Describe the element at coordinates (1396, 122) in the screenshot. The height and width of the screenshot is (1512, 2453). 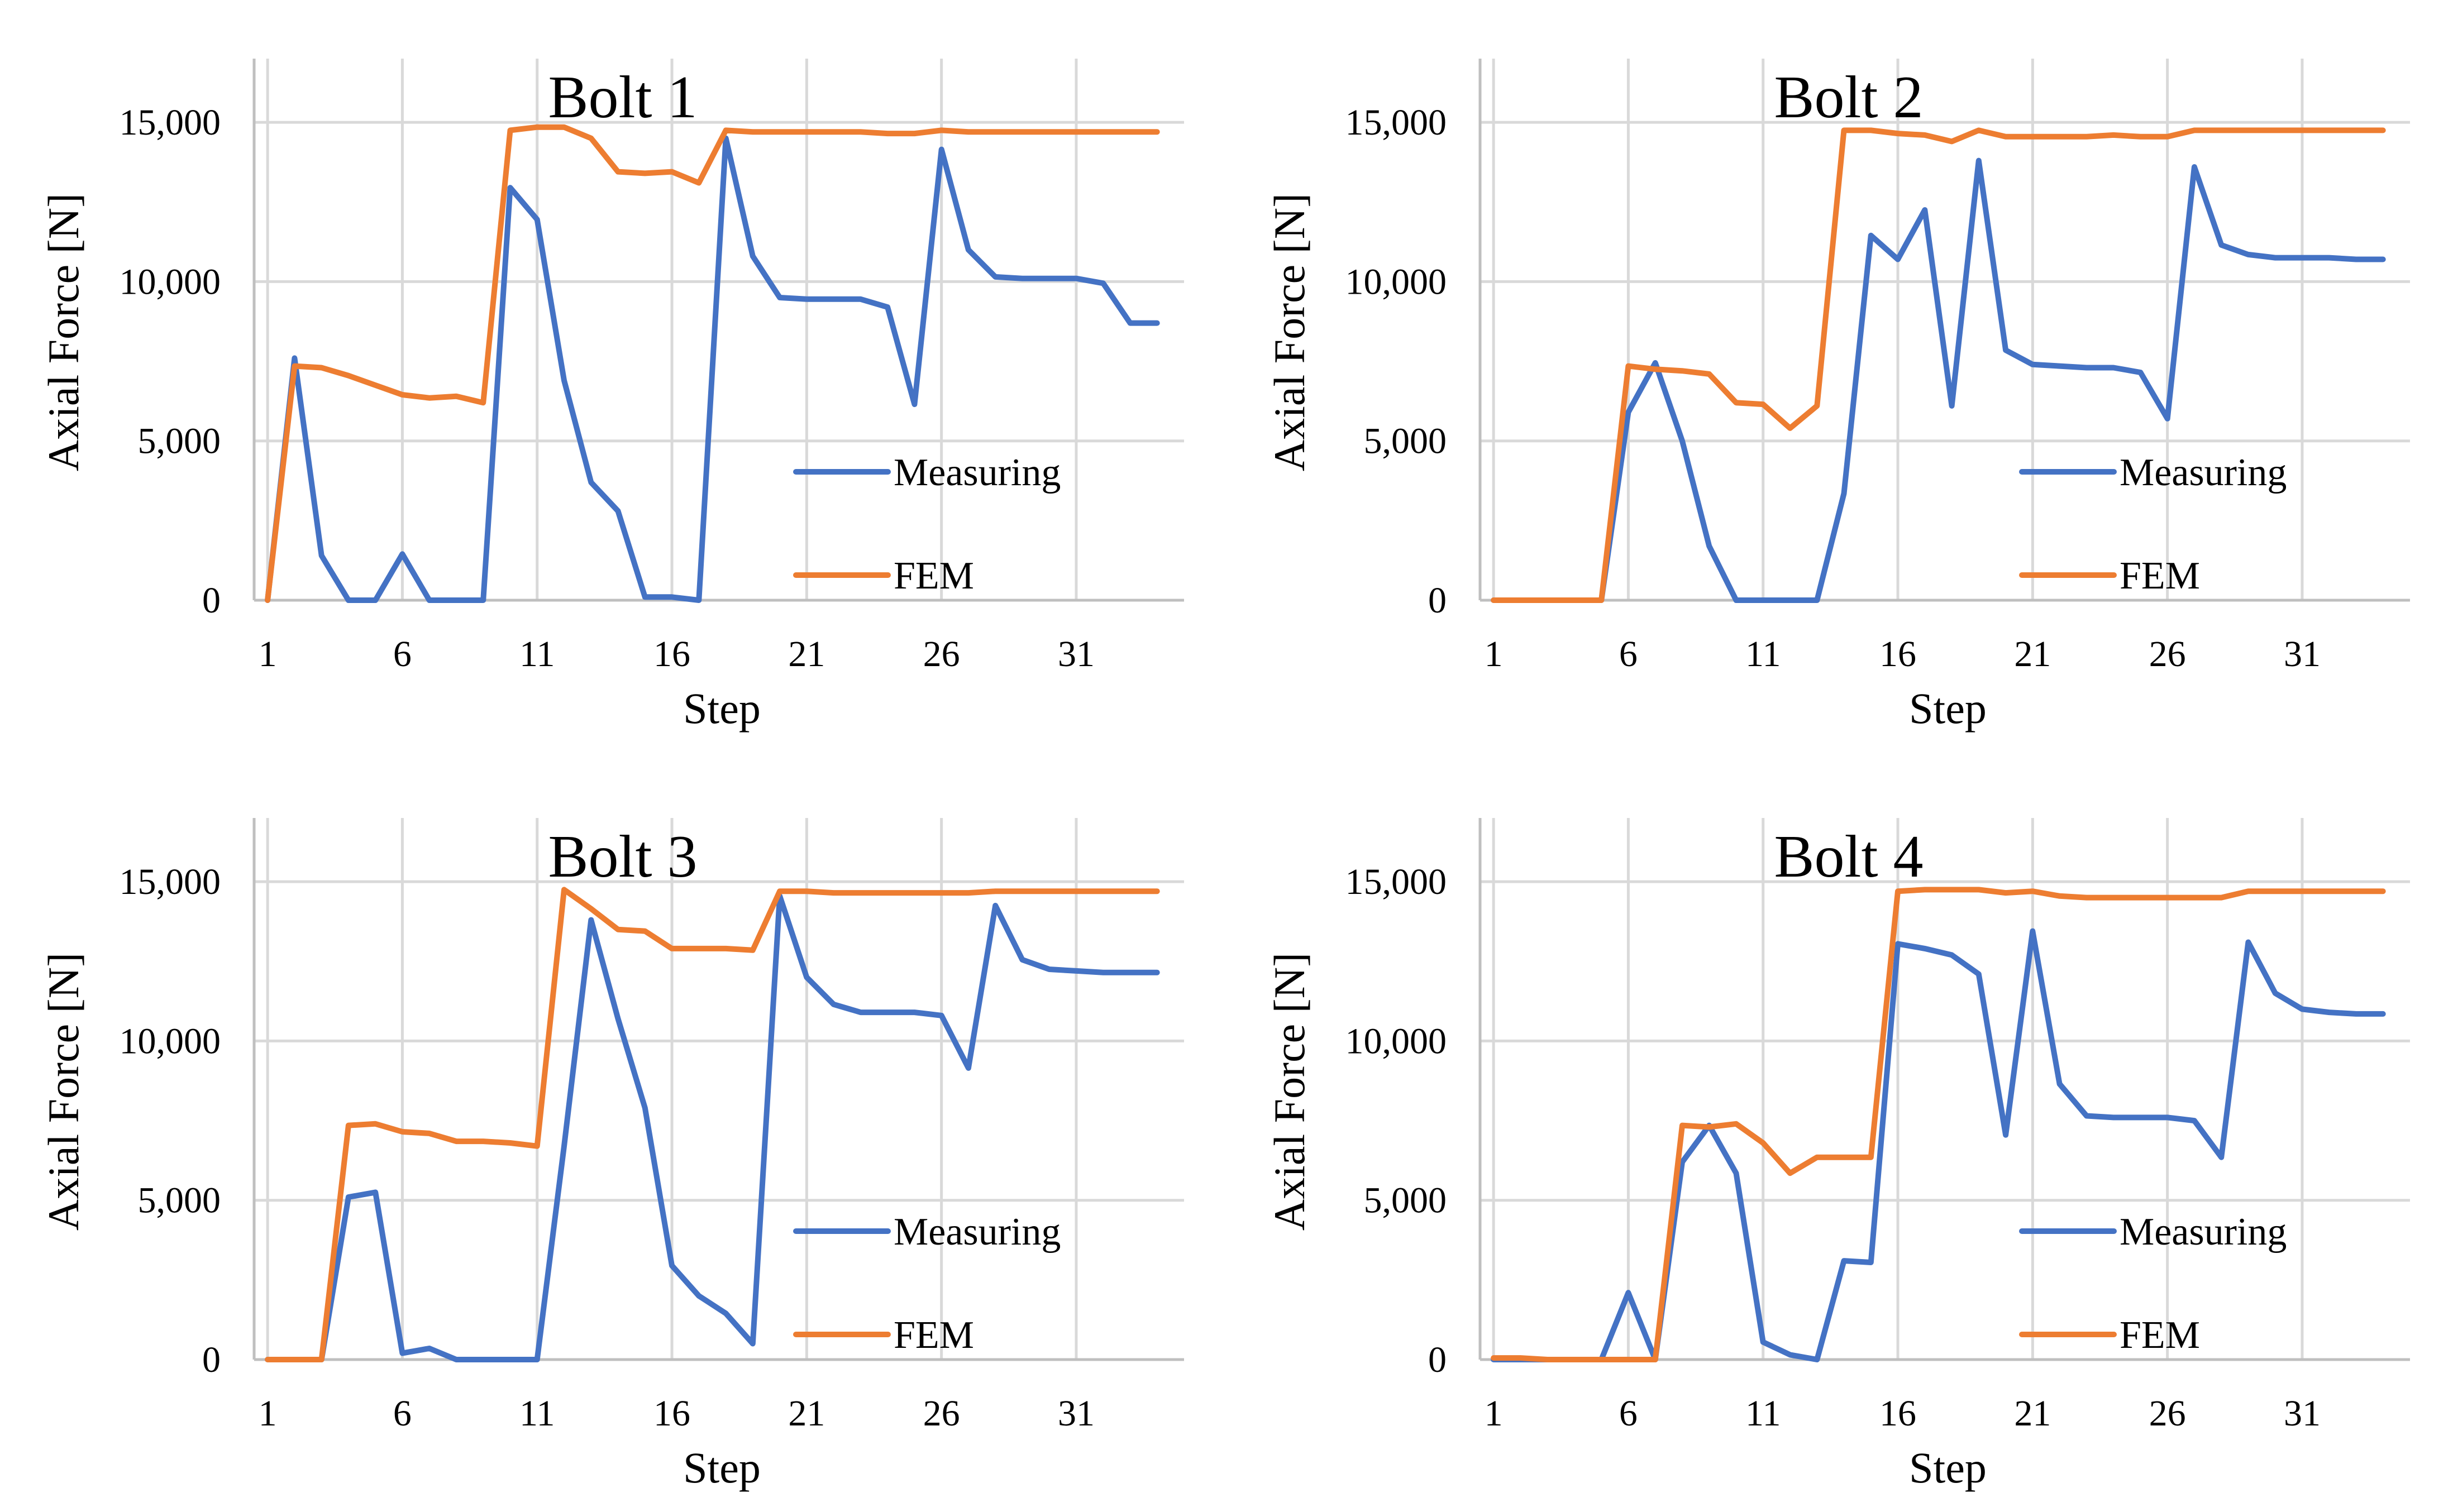
I see `y-tick-label: 15,000` at that location.